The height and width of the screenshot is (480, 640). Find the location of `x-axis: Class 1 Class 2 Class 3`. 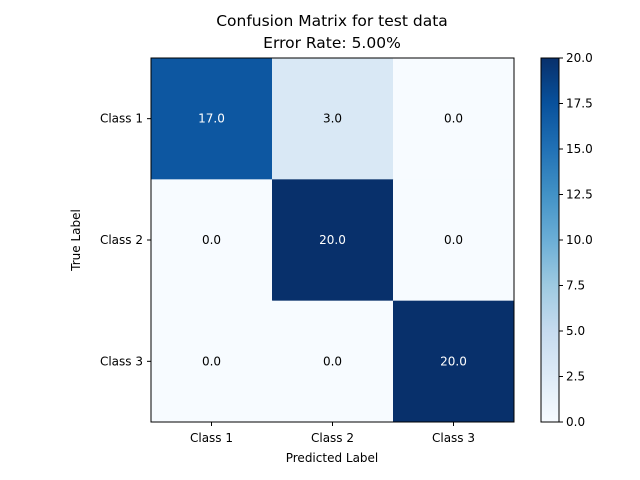

x-axis: Class 1 Class 2 Class 3 is located at coordinates (332, 433).